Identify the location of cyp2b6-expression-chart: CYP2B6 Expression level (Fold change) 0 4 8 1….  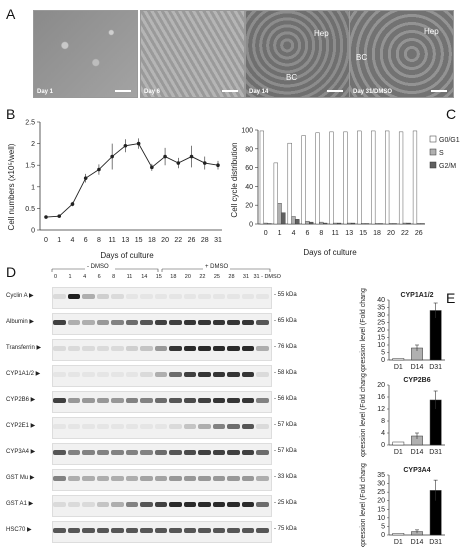
(402, 415).